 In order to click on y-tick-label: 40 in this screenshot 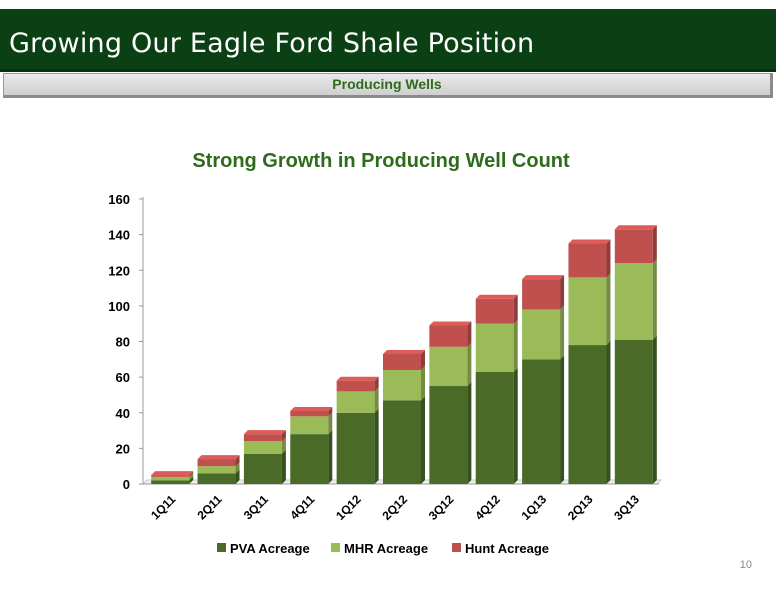, I will do `click(123, 413)`.